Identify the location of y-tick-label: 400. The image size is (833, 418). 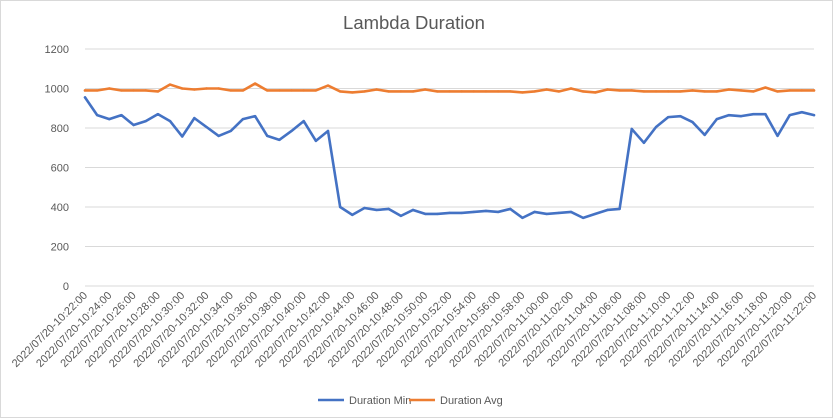
(60, 208).